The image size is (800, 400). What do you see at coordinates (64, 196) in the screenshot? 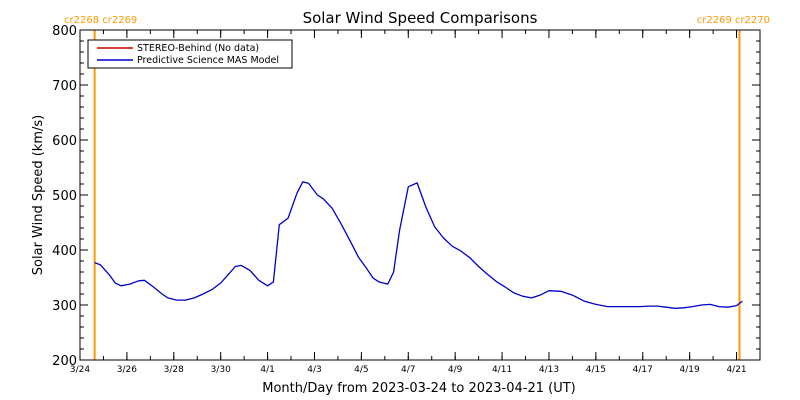
I see `y-tick-label: 500` at bounding box center [64, 196].